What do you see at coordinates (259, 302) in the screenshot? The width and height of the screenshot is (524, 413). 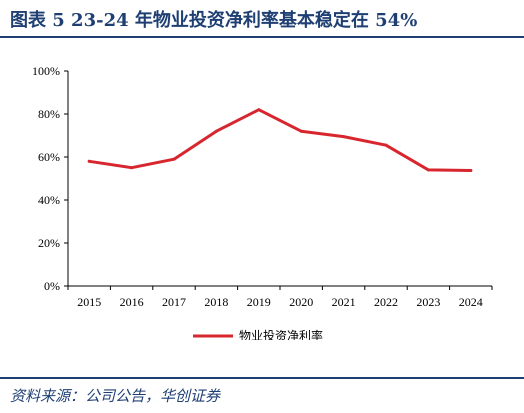 I see `x-tick-label: 2019` at bounding box center [259, 302].